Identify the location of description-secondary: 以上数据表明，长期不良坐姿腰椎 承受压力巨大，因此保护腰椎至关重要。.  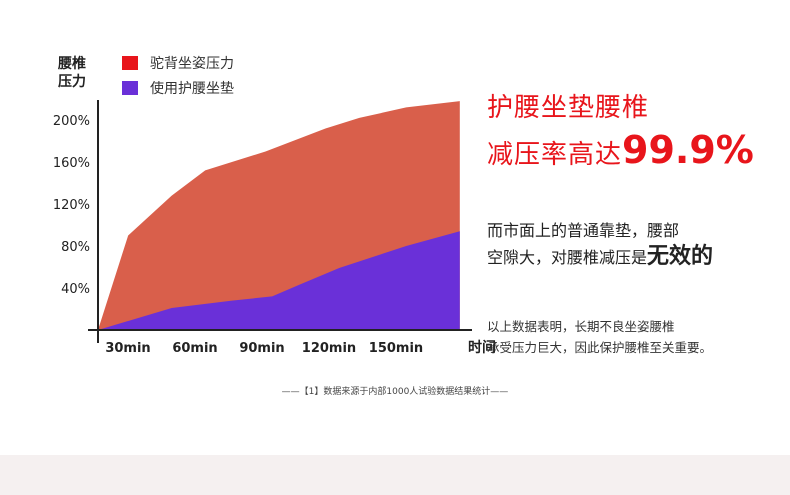
(599, 337).